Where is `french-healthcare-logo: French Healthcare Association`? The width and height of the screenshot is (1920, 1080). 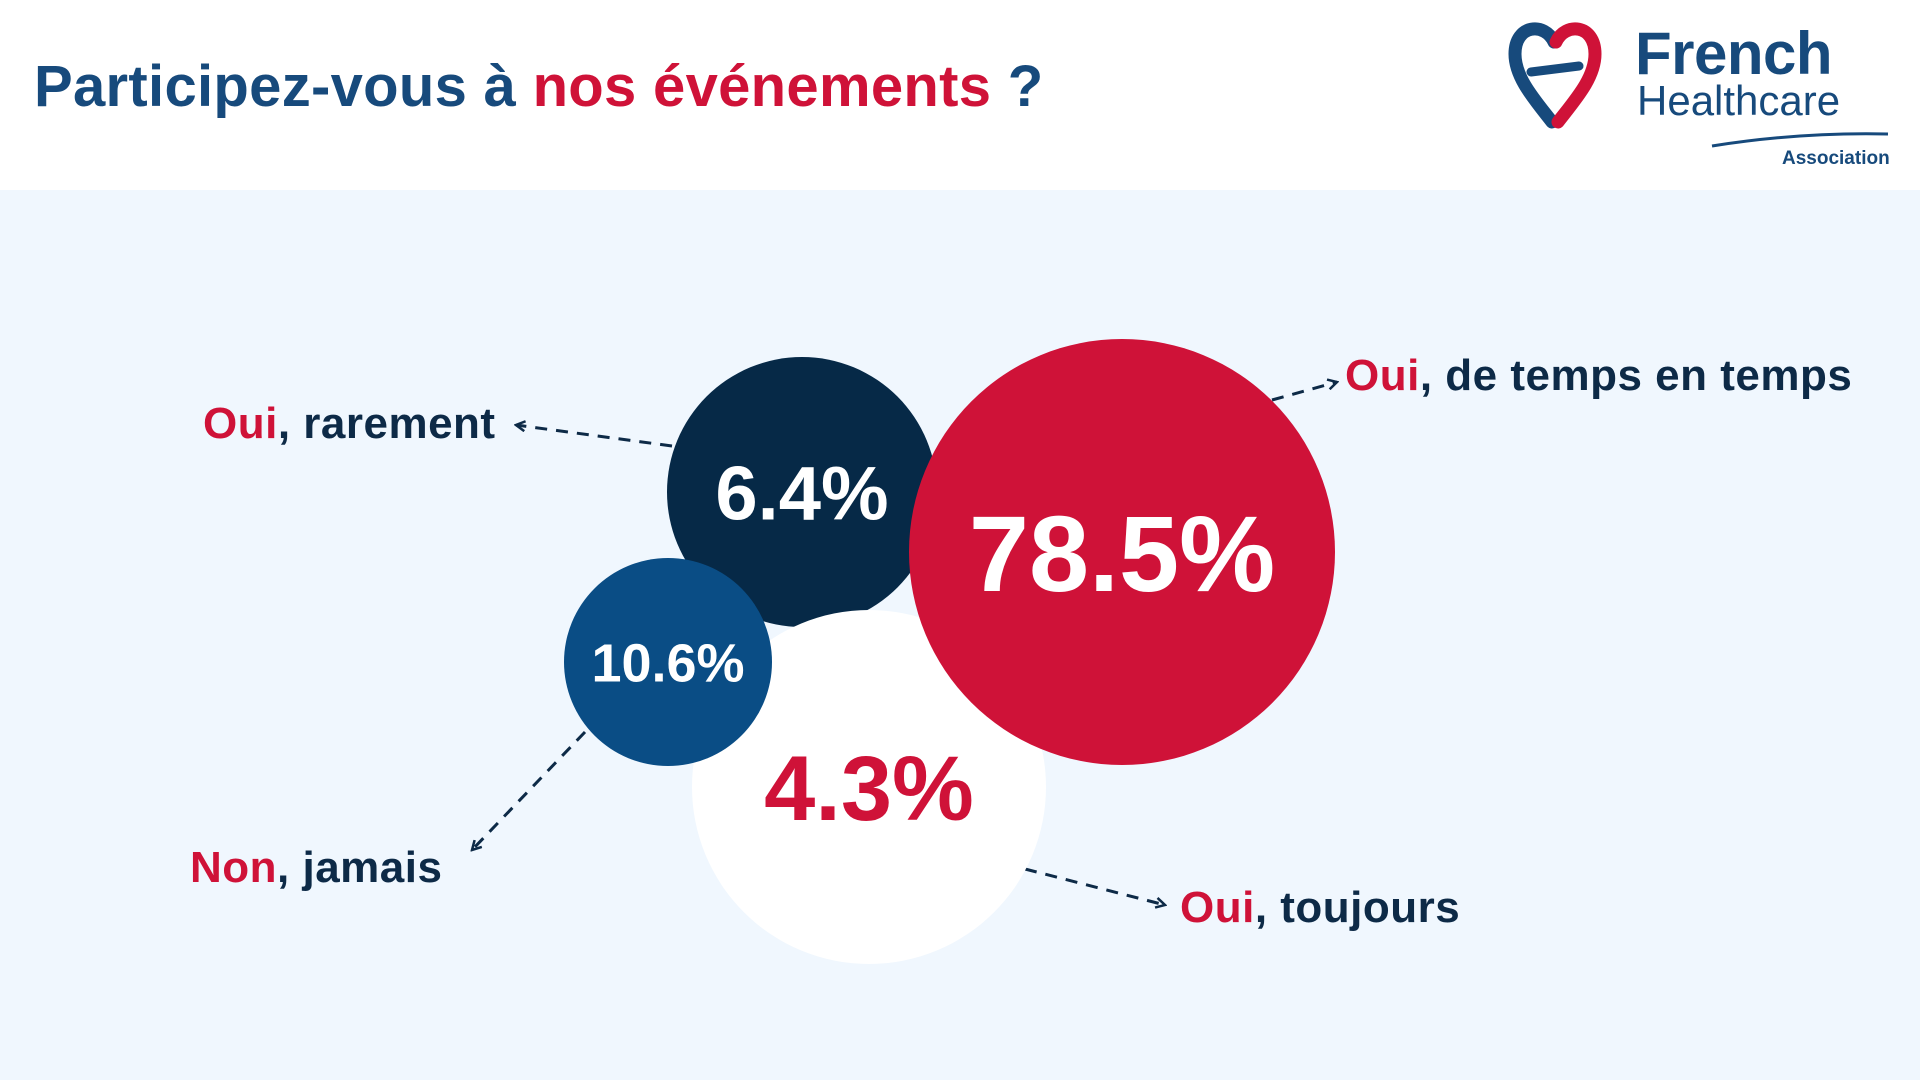 french-healthcare-logo: French Healthcare Association is located at coordinates (1705, 98).